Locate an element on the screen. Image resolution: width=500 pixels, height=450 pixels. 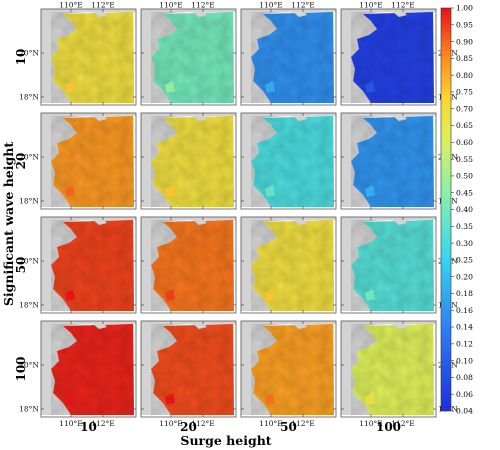
map-panel-r1-c2: 110°E 112°E is located at coordinates (188, 53).